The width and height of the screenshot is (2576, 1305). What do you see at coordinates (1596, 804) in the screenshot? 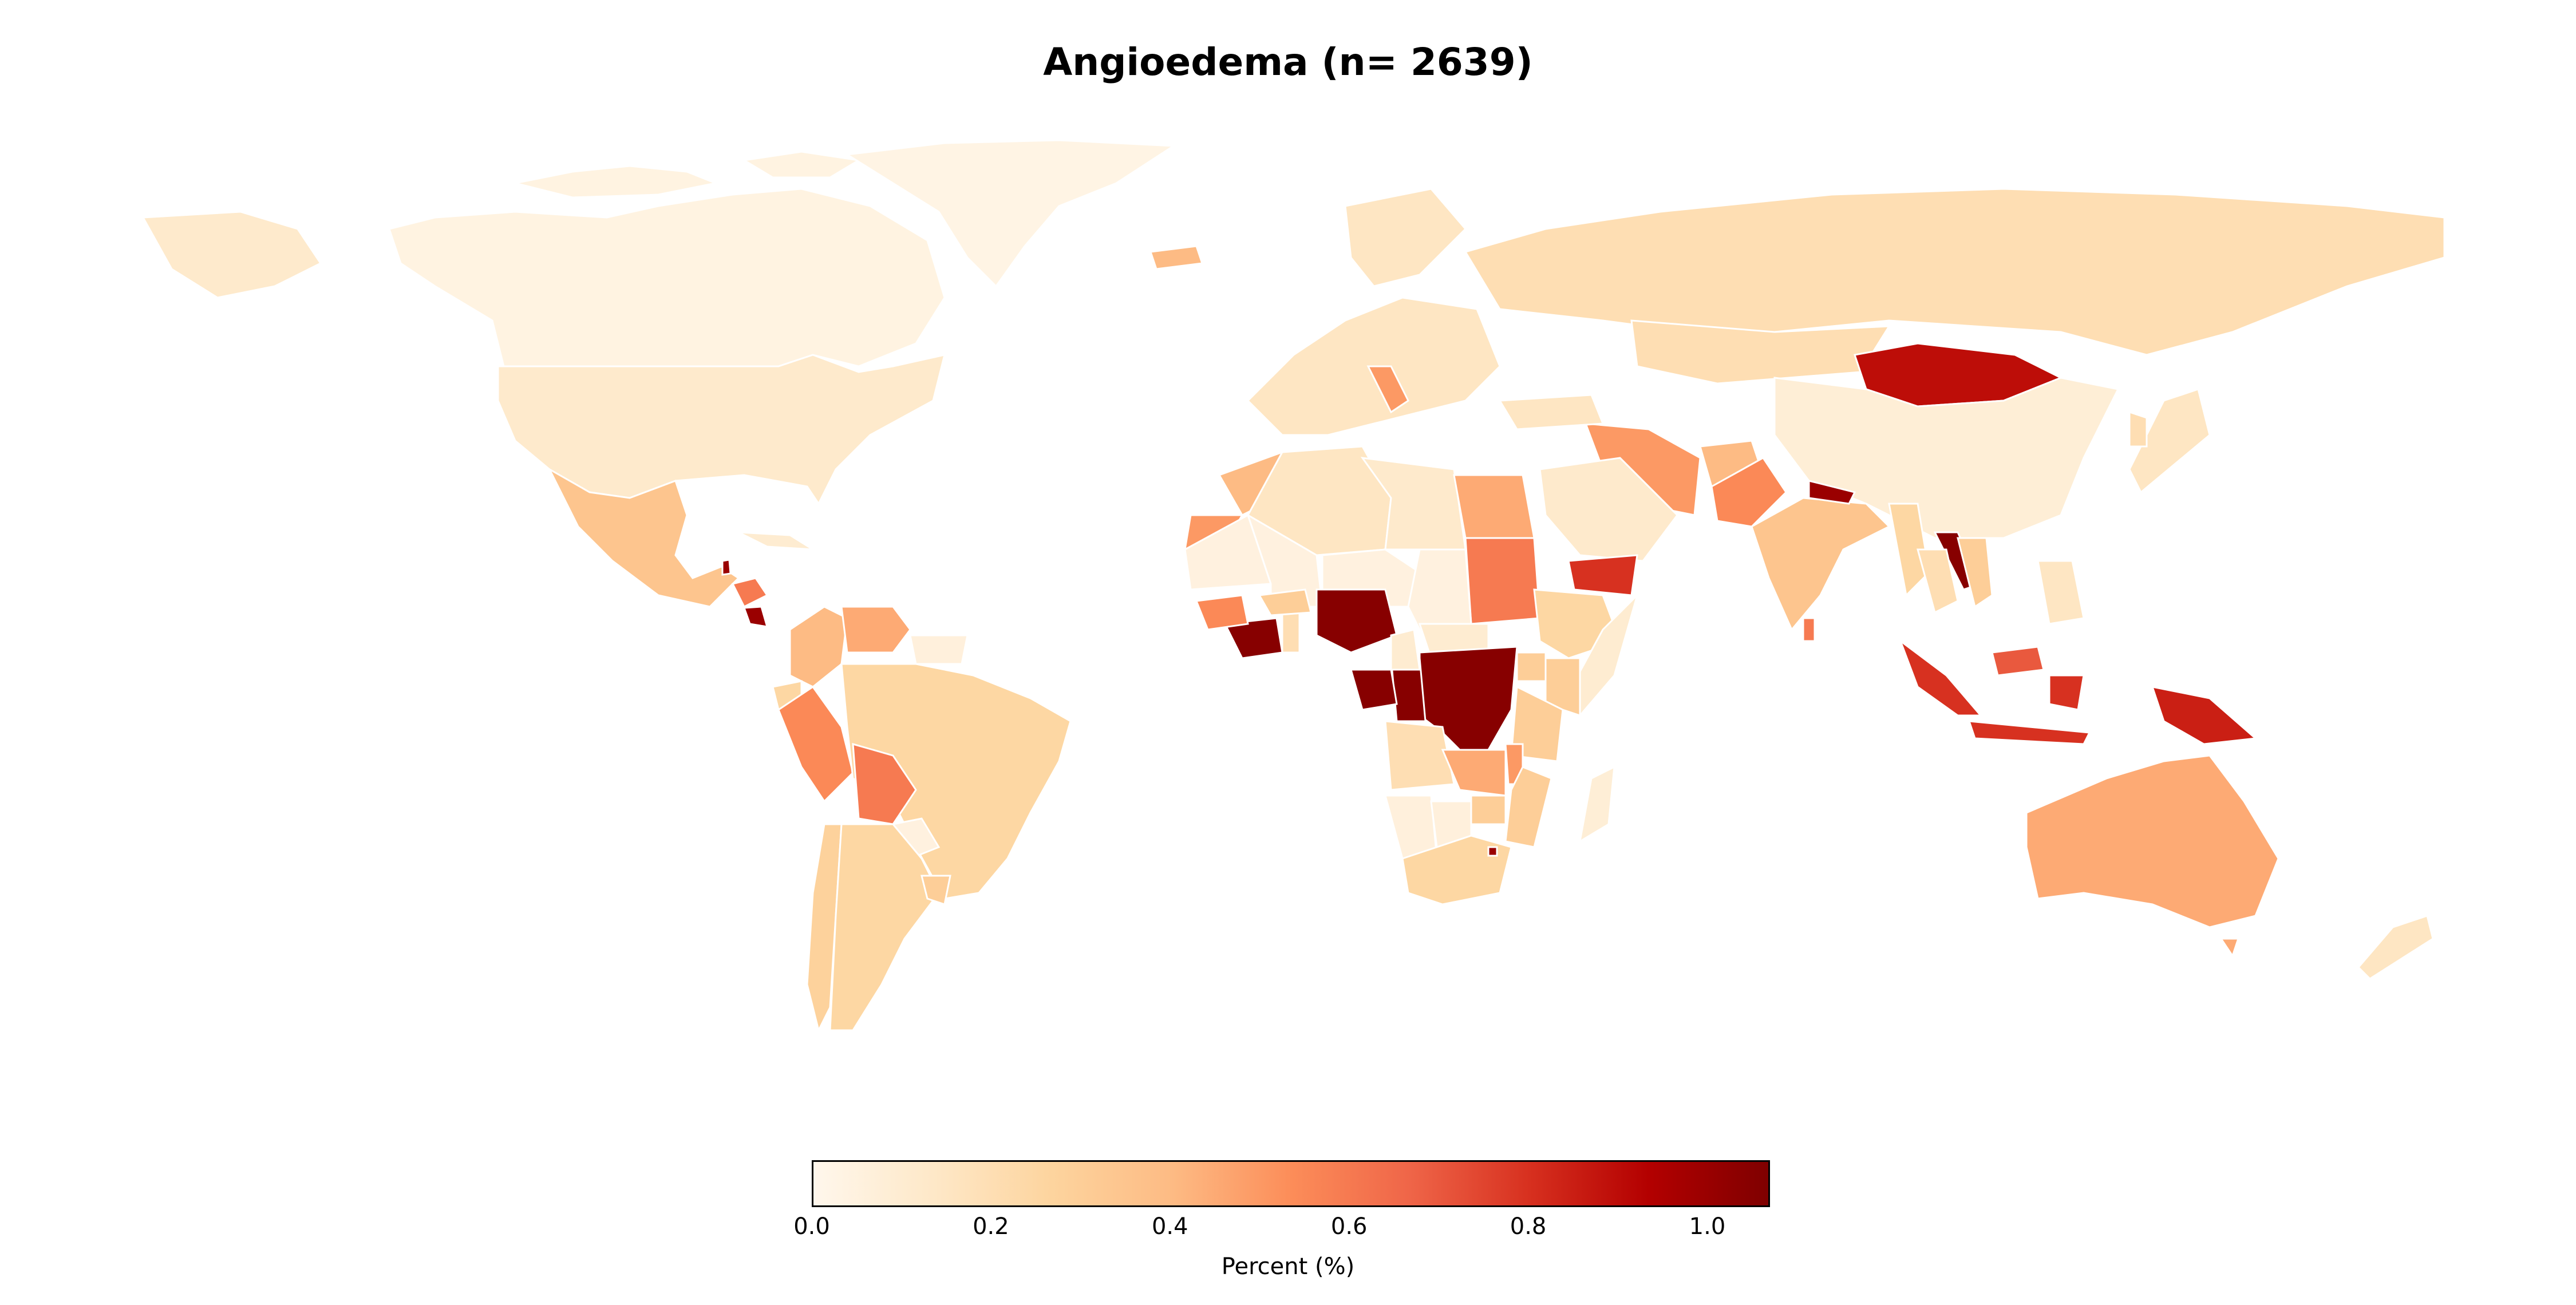
I see `region-madagascar` at bounding box center [1596, 804].